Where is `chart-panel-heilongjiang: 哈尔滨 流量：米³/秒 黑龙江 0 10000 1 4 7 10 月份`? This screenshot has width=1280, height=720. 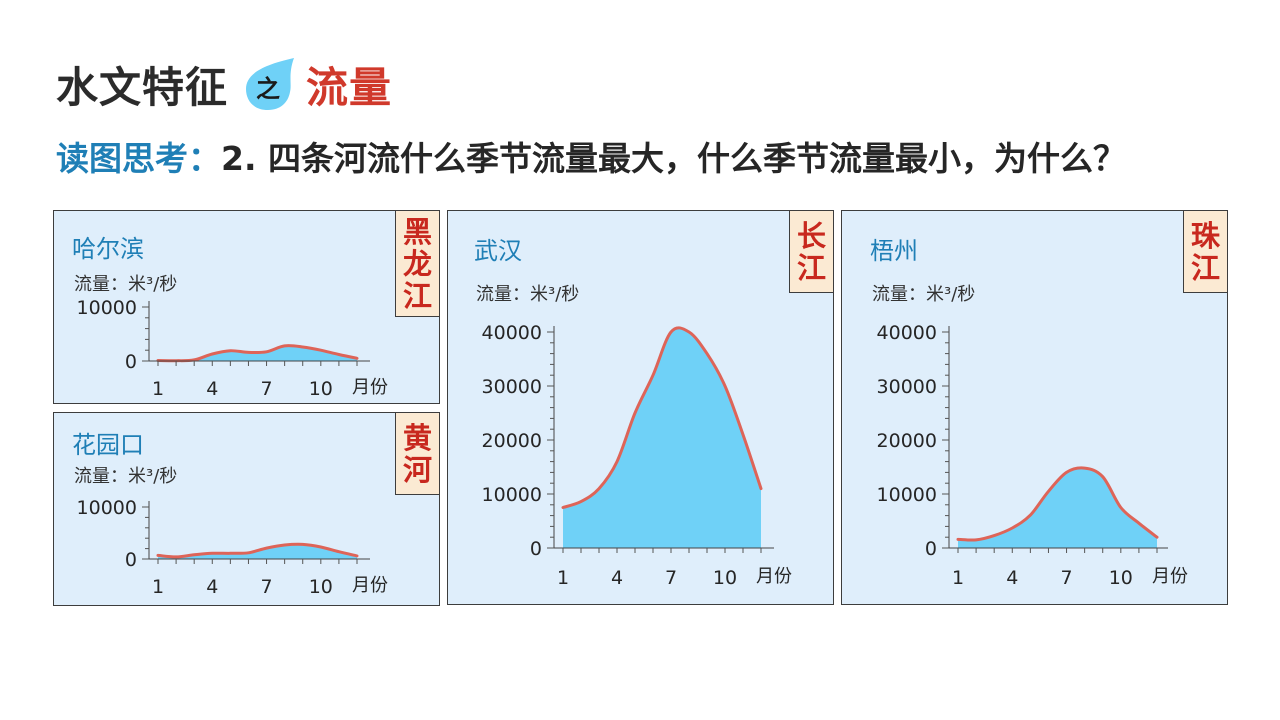
chart-panel-heilongjiang: 哈尔滨 流量：米³/秒 黑龙江 0 10000 1 4 7 10 月份 is located at coordinates (246, 307).